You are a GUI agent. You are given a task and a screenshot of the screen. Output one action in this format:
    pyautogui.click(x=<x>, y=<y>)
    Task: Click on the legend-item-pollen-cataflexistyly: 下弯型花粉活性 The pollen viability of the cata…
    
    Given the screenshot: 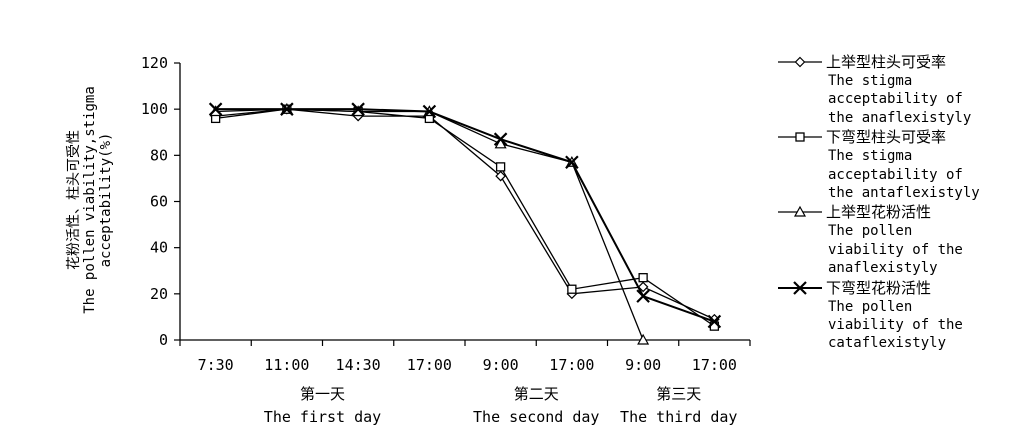 What is the action you would take?
    pyautogui.click(x=891, y=315)
    